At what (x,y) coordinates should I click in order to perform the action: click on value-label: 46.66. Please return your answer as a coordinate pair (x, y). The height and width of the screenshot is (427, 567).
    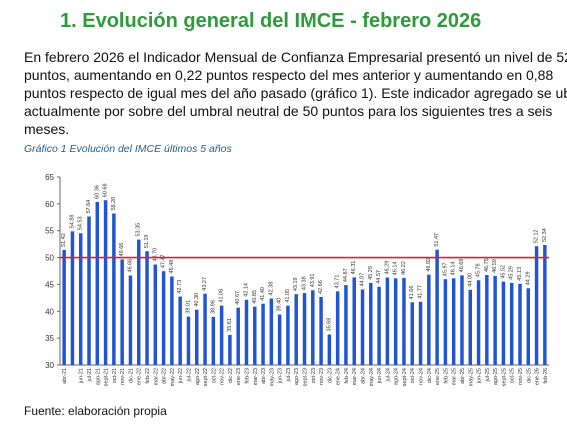
    Looking at the image, I should click on (130, 266).